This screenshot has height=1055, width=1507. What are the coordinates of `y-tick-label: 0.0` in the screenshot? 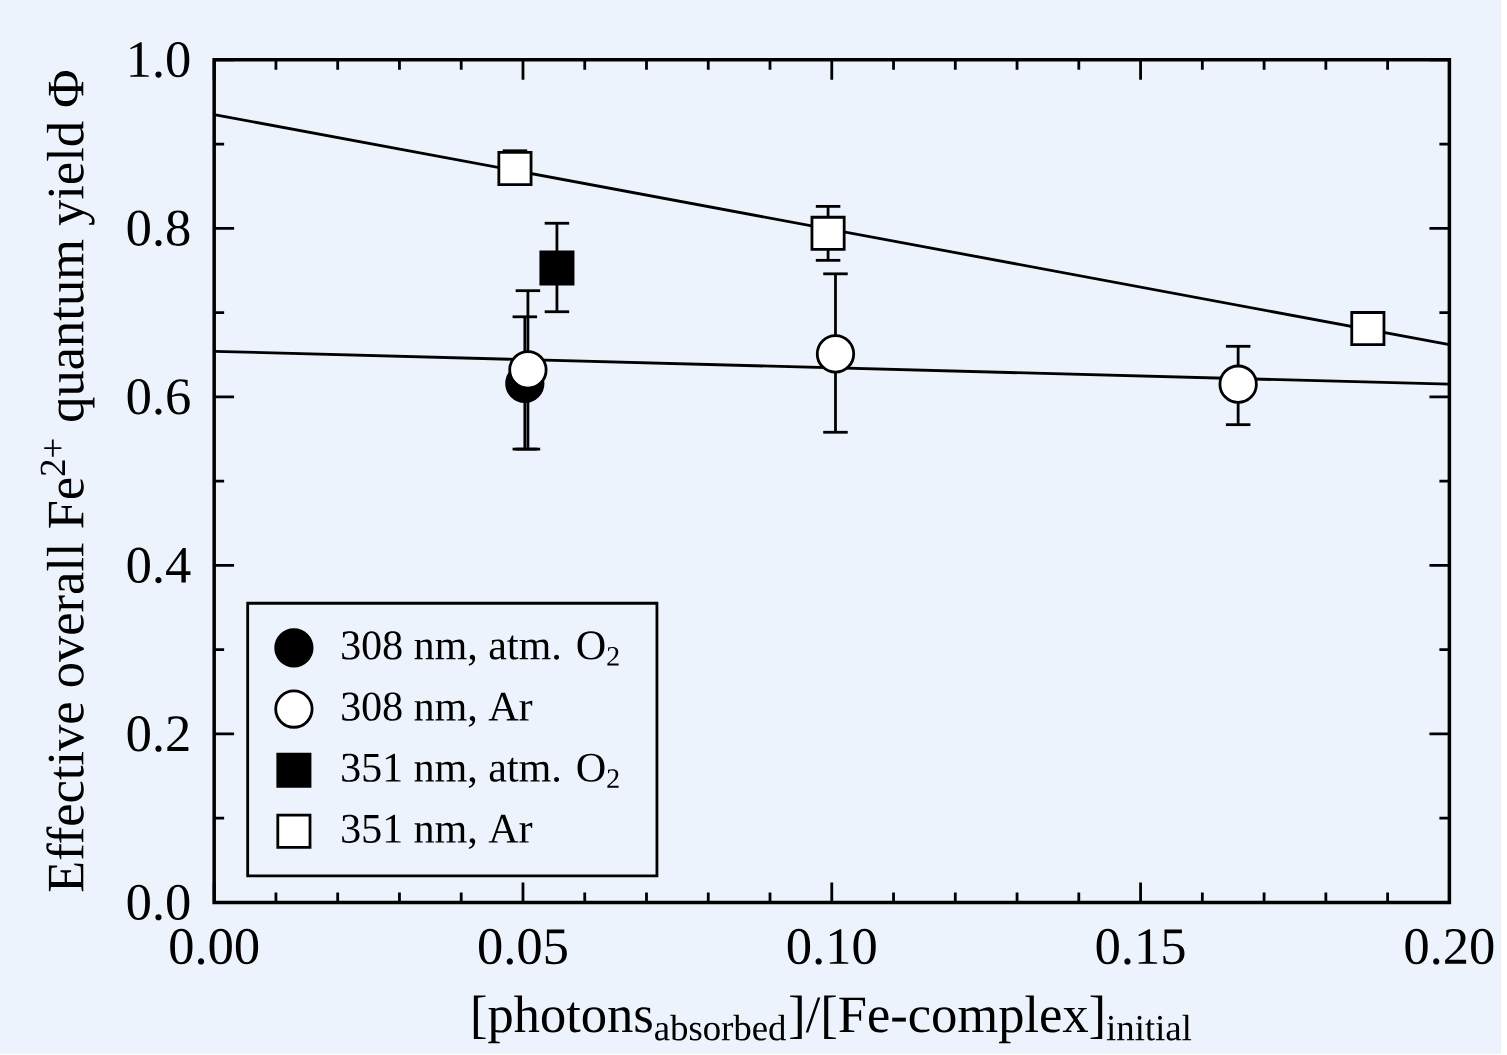 It's located at (158, 902).